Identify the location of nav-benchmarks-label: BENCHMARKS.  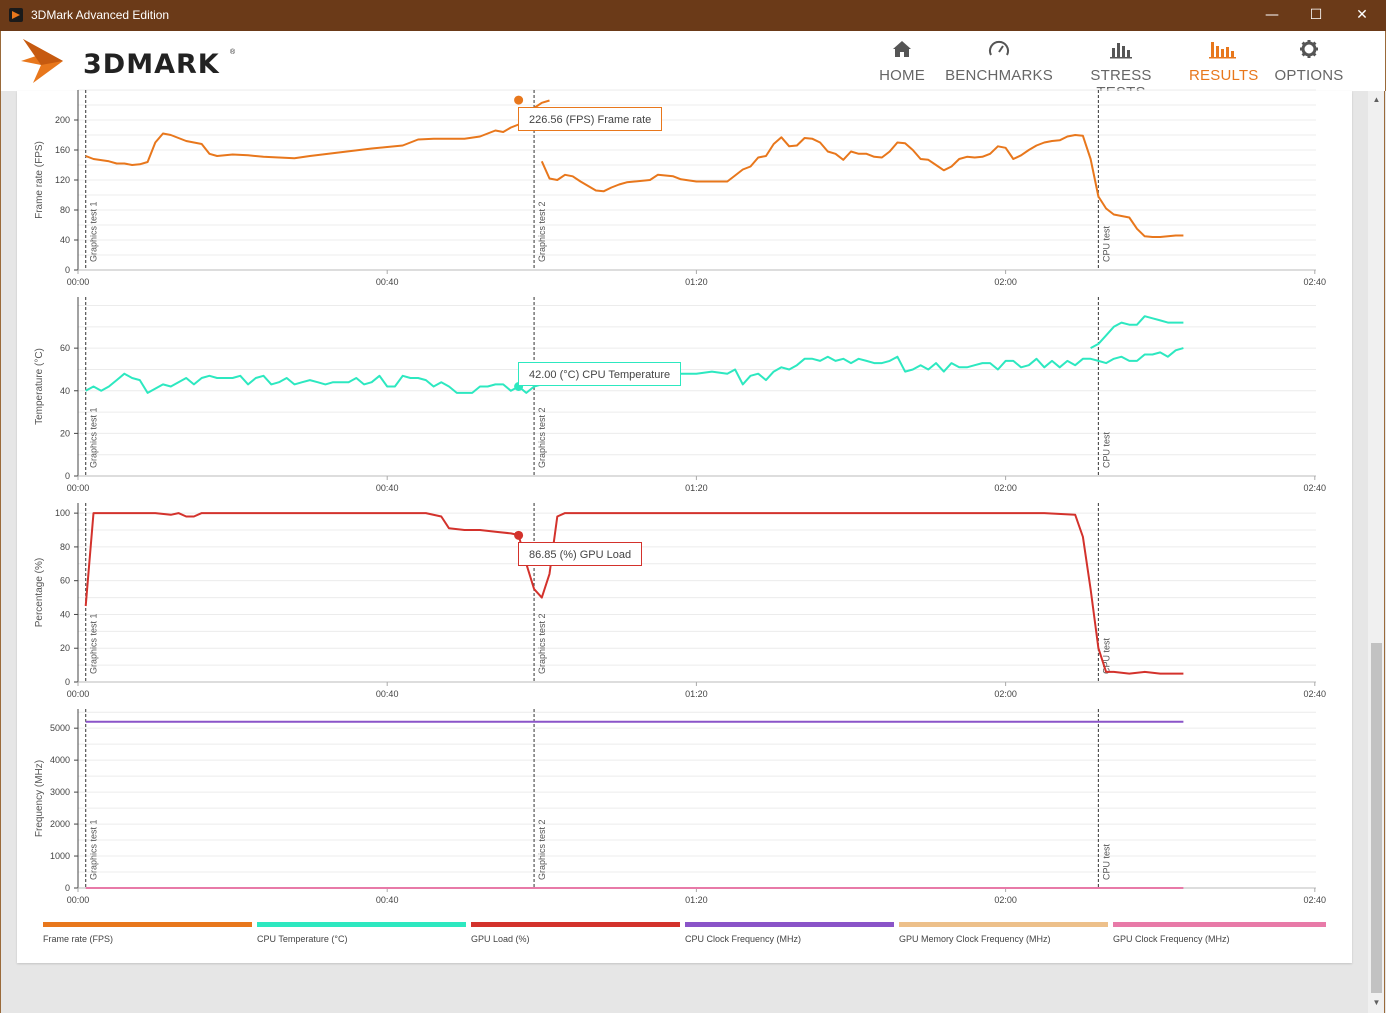
(999, 75).